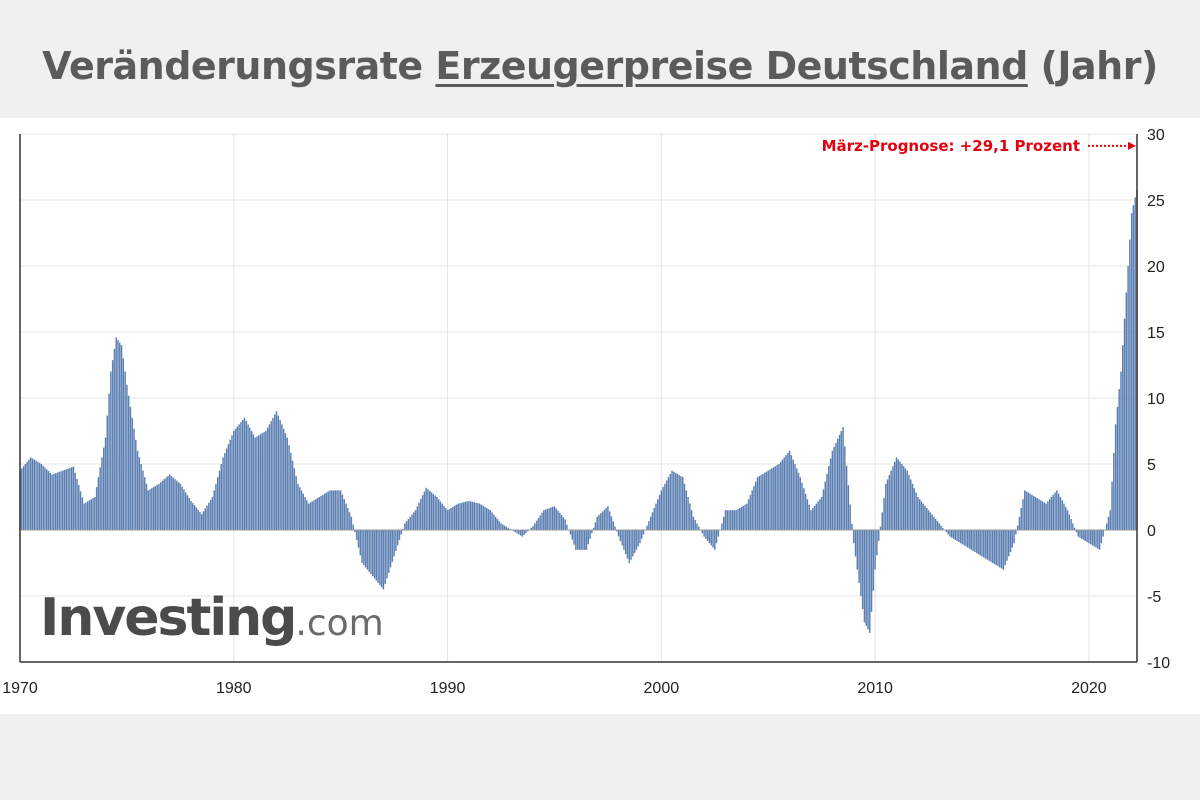 Image resolution: width=1200 pixels, height=800 pixels. Describe the element at coordinates (339, 623) in the screenshot. I see `logo-tld: .com` at that location.